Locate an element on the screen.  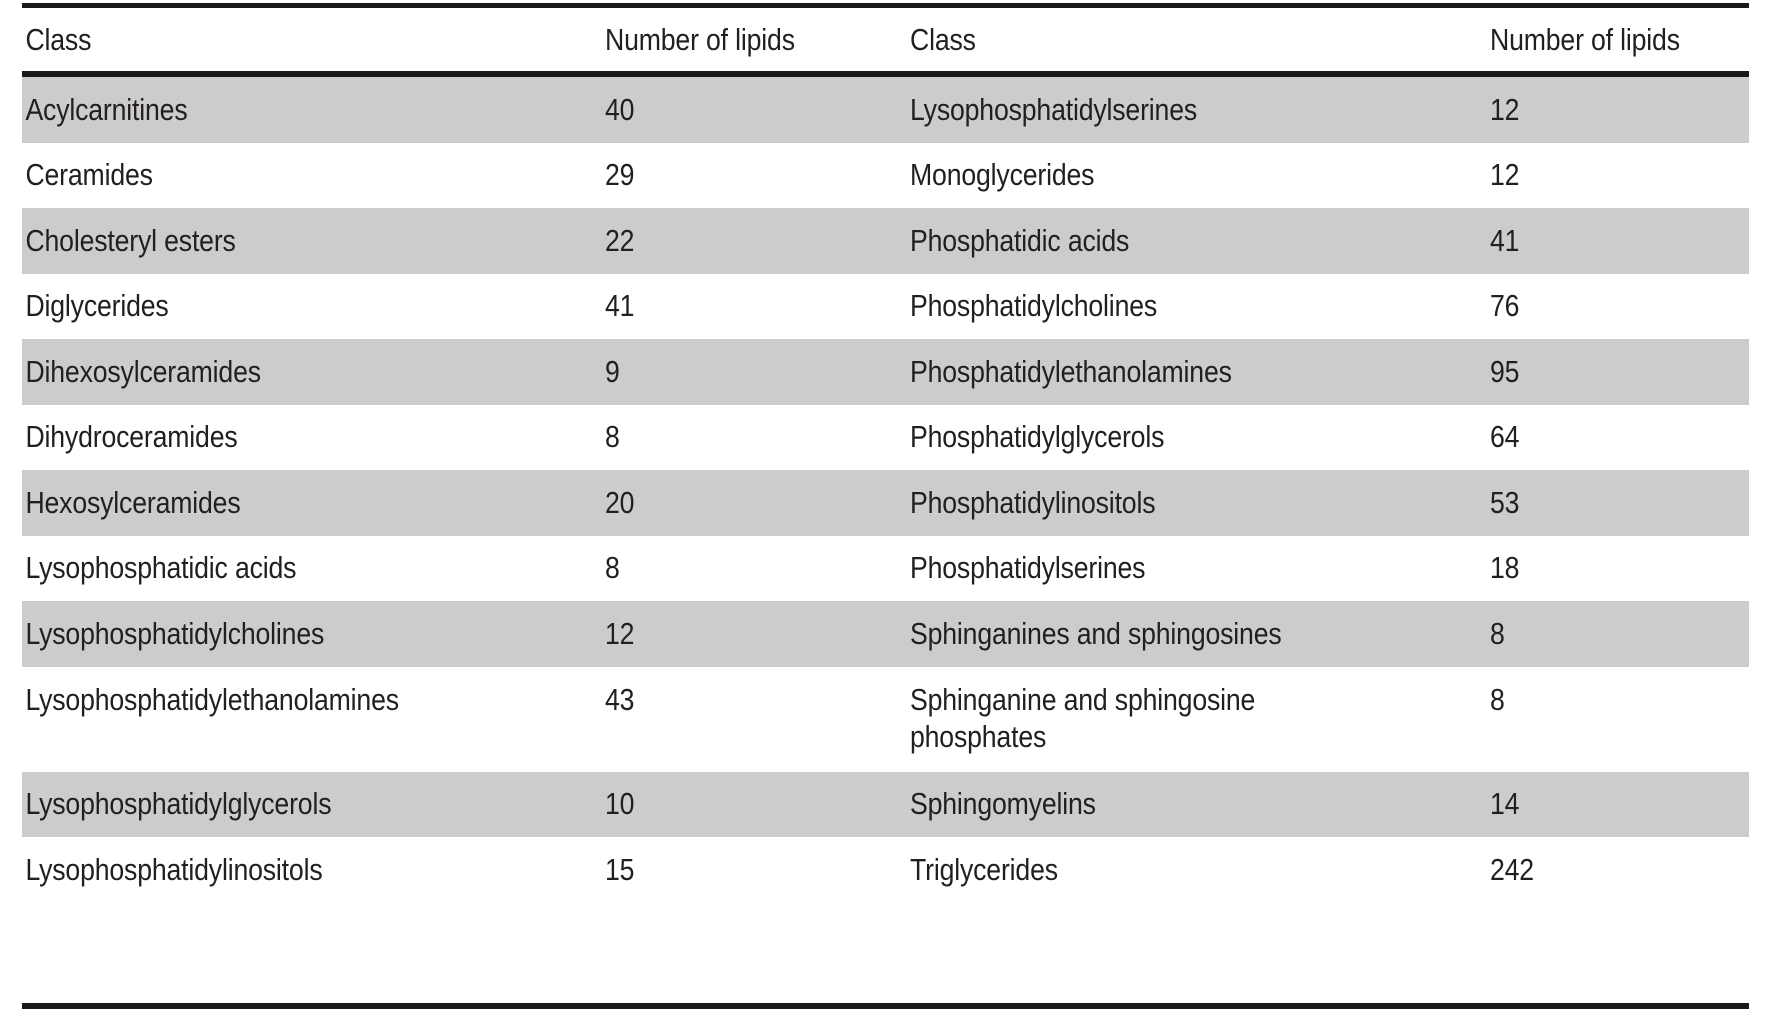
cell-class-right: Triglycerides is located at coordinates (984, 869).